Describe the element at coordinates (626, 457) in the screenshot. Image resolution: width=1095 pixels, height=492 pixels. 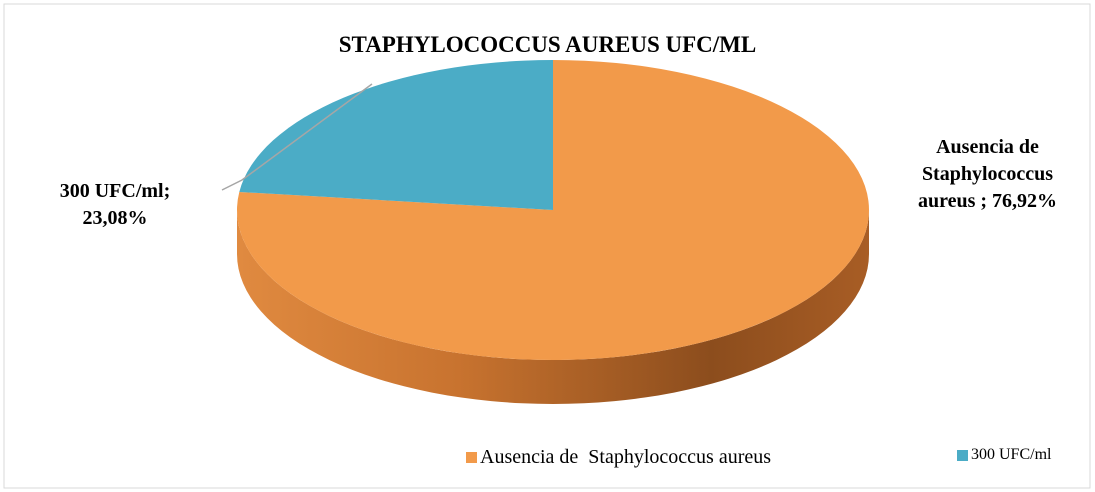
I see `legend-label: Ausencia de Staphylococcus aureus` at that location.